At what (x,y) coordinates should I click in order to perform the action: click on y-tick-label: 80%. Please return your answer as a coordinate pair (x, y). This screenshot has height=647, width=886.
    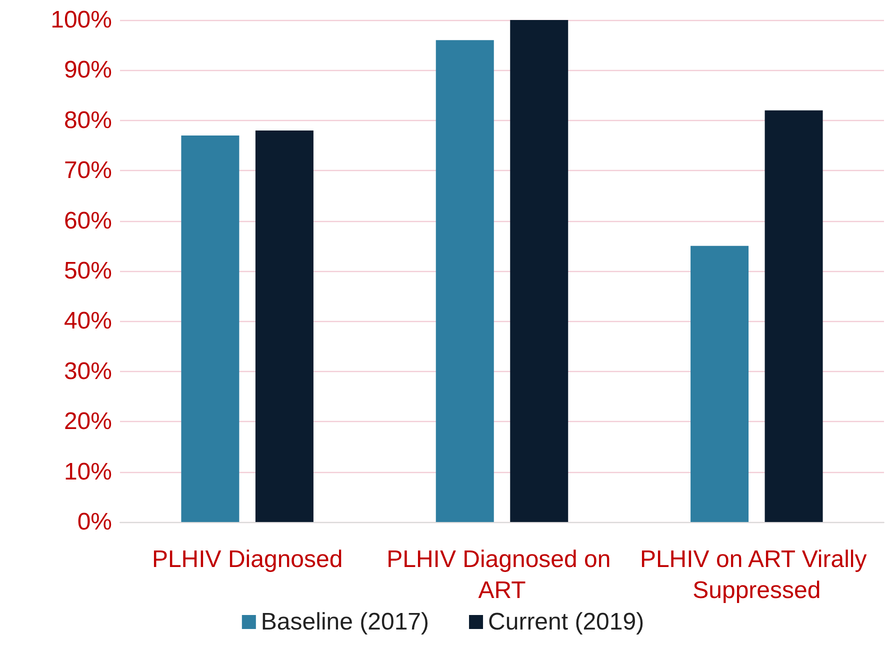
    Looking at the image, I should click on (88, 120).